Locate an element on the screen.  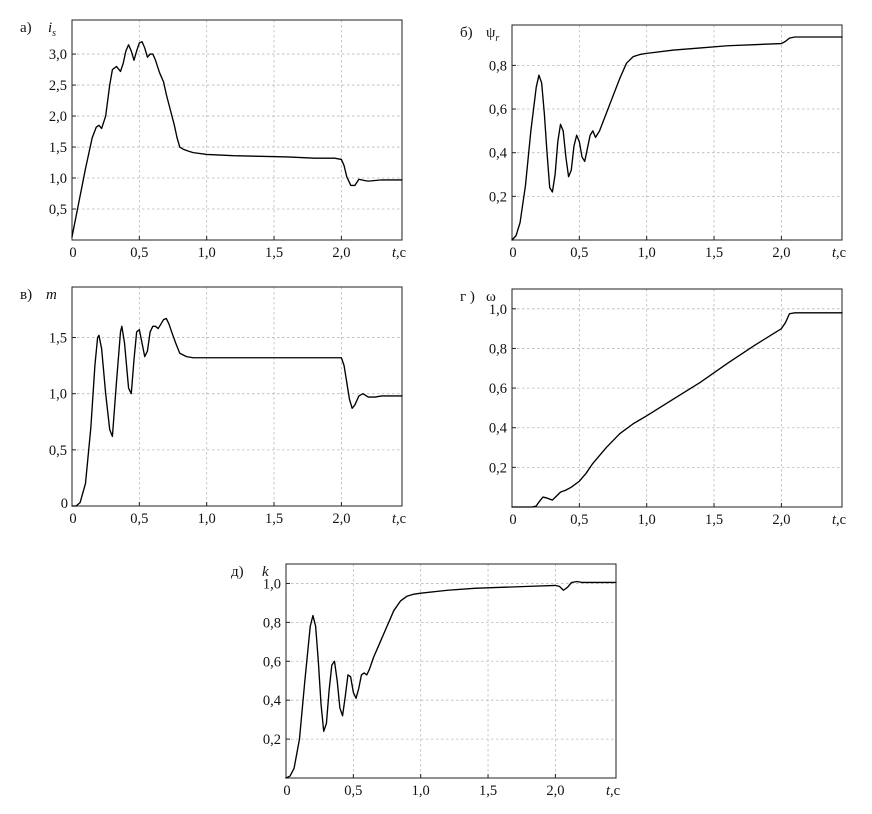
panel-letter: б) is located at coordinates (466, 33).